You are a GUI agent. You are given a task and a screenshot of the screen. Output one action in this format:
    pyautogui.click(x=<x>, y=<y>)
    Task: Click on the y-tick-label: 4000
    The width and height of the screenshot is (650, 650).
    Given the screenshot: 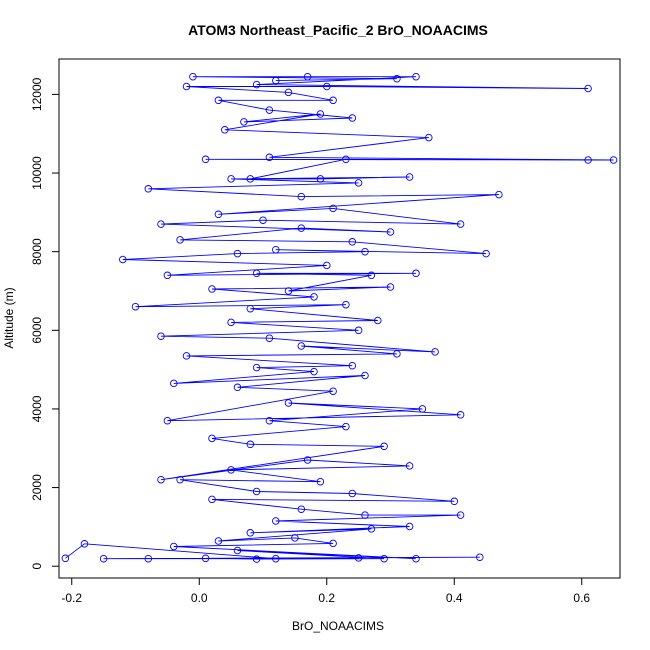 What is the action you would take?
    pyautogui.click(x=37, y=408)
    